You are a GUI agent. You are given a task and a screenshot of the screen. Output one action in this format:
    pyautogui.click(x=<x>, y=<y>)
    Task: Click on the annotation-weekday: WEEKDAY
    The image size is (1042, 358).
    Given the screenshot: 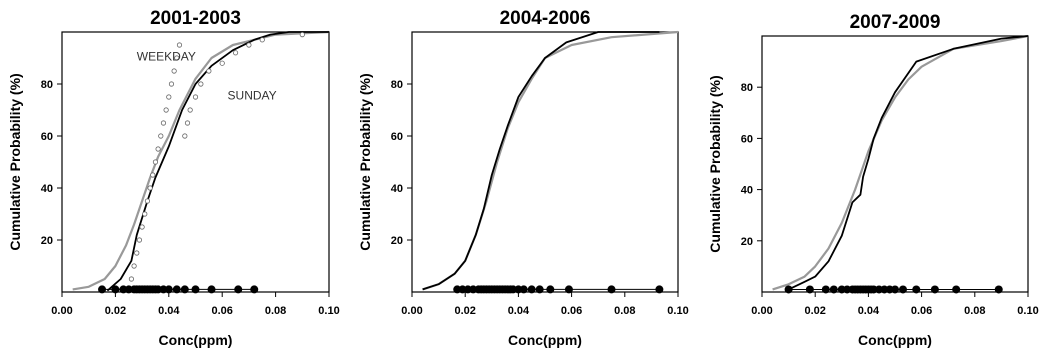 What is the action you would take?
    pyautogui.click(x=166, y=57)
    